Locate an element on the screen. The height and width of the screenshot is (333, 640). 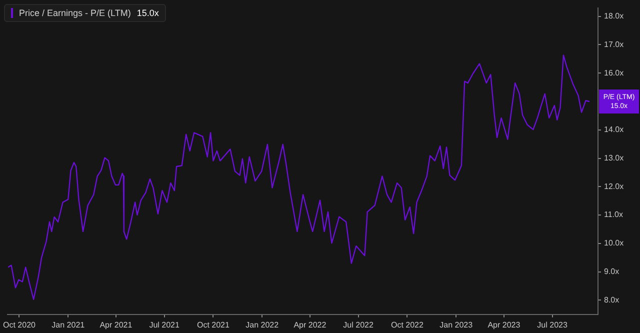
x-tick-label: Oct 2020 is located at coordinates (19, 325).